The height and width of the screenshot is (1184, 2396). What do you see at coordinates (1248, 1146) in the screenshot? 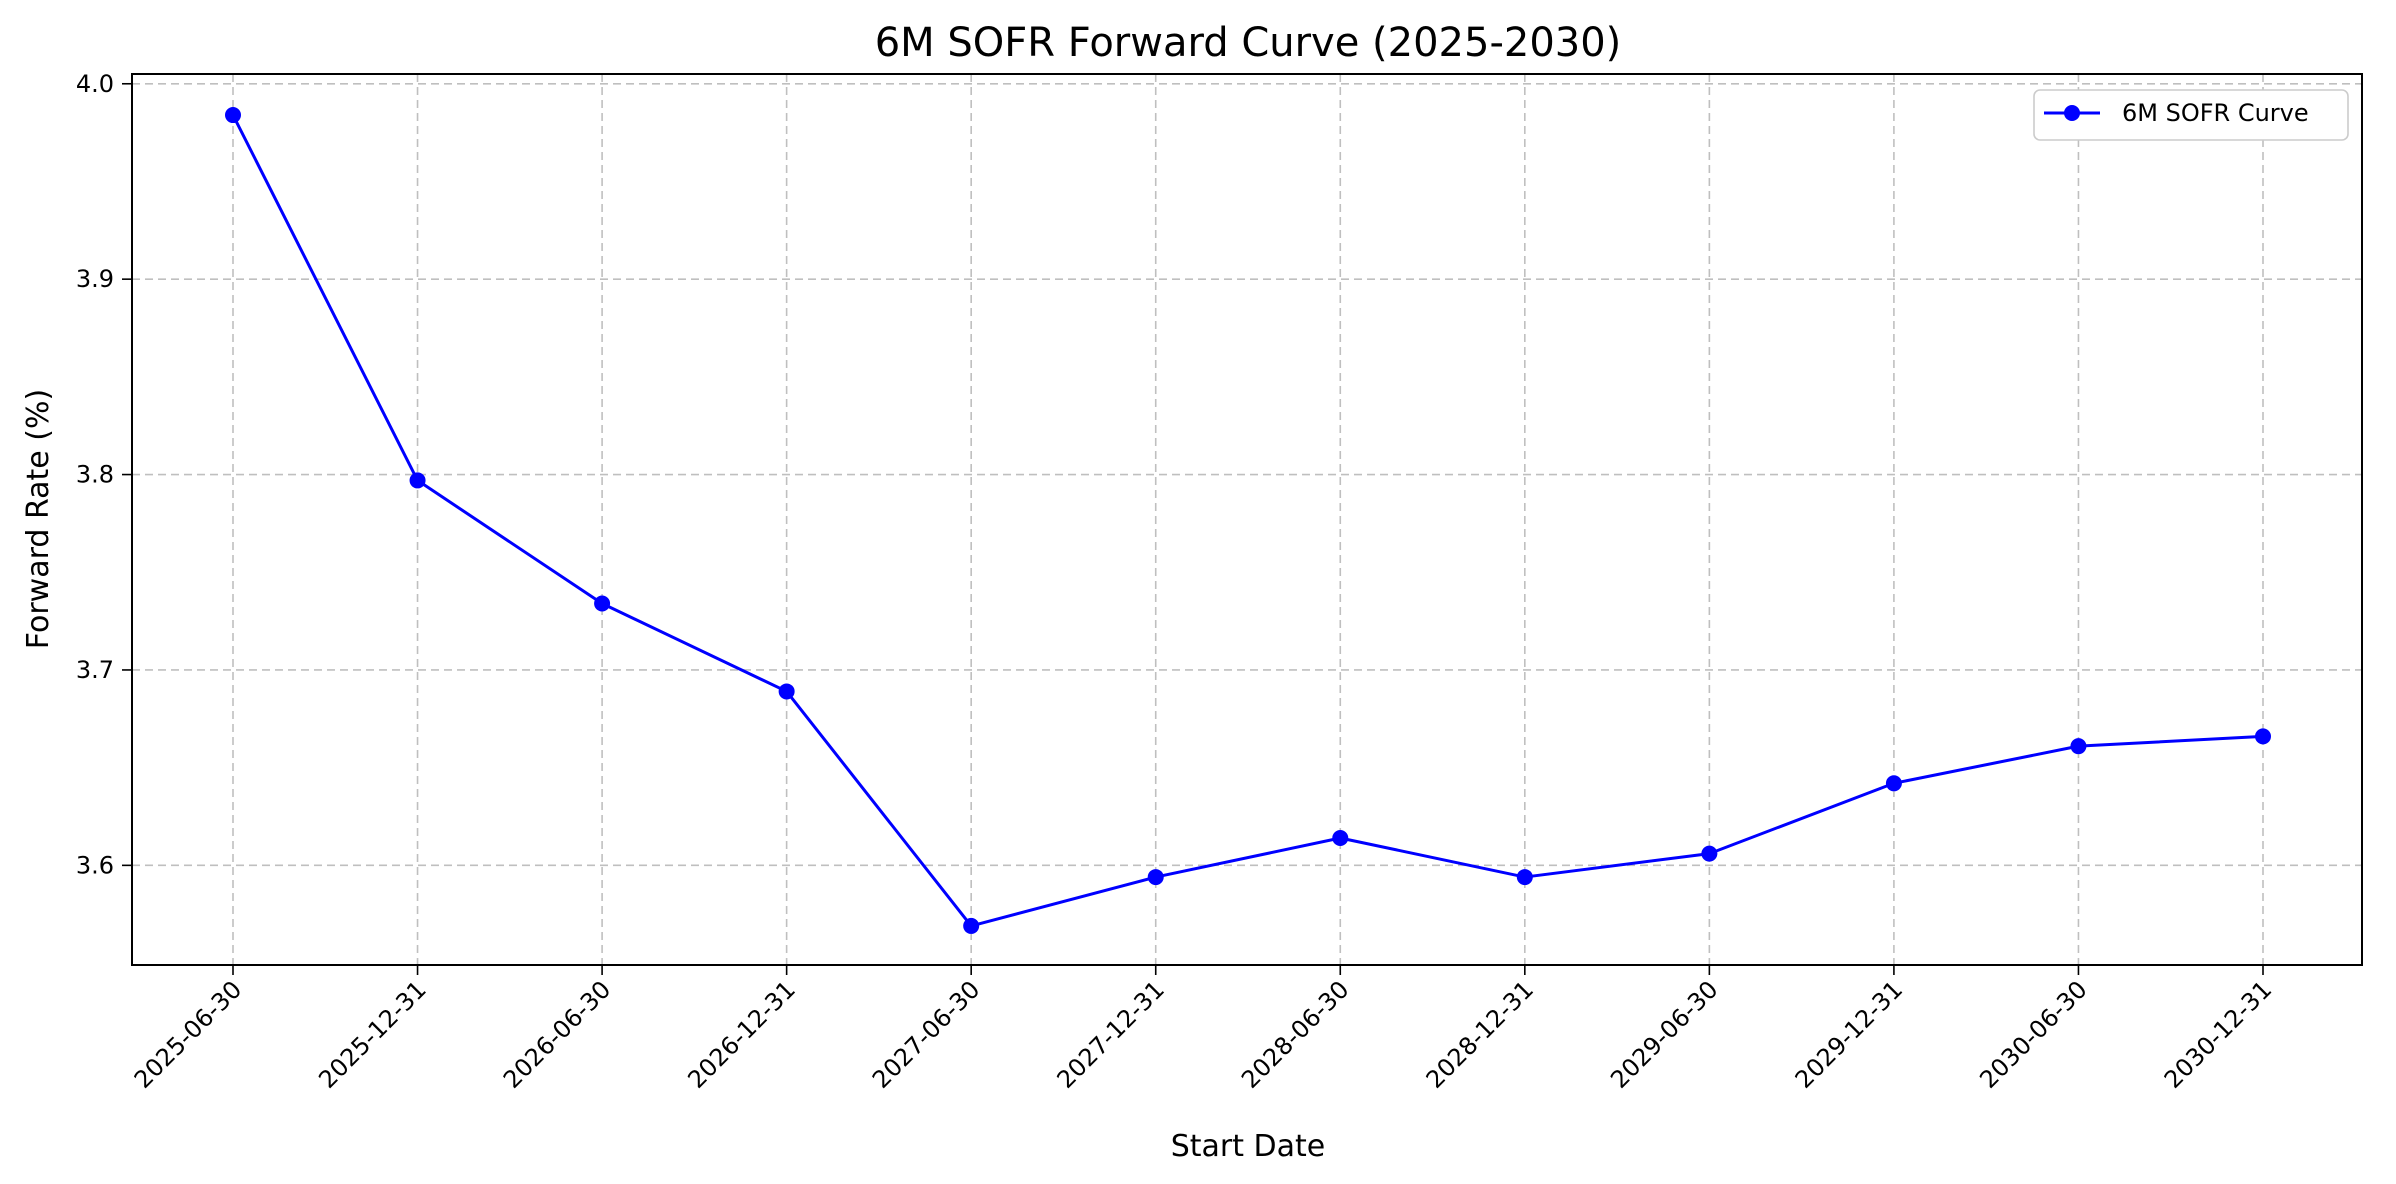
I see `x-axis-label: Start Date` at bounding box center [1248, 1146].